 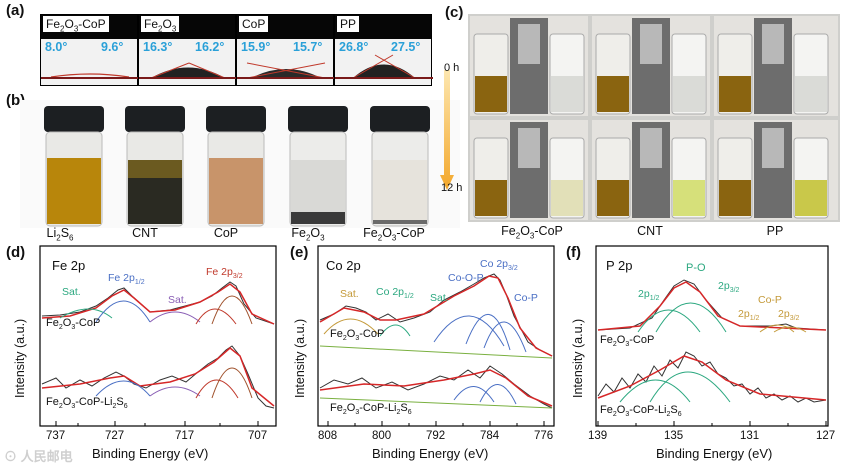 What do you see at coordinates (775, 231) in the screenshot?
I see `hcell-label-pp: PP` at bounding box center [775, 231].